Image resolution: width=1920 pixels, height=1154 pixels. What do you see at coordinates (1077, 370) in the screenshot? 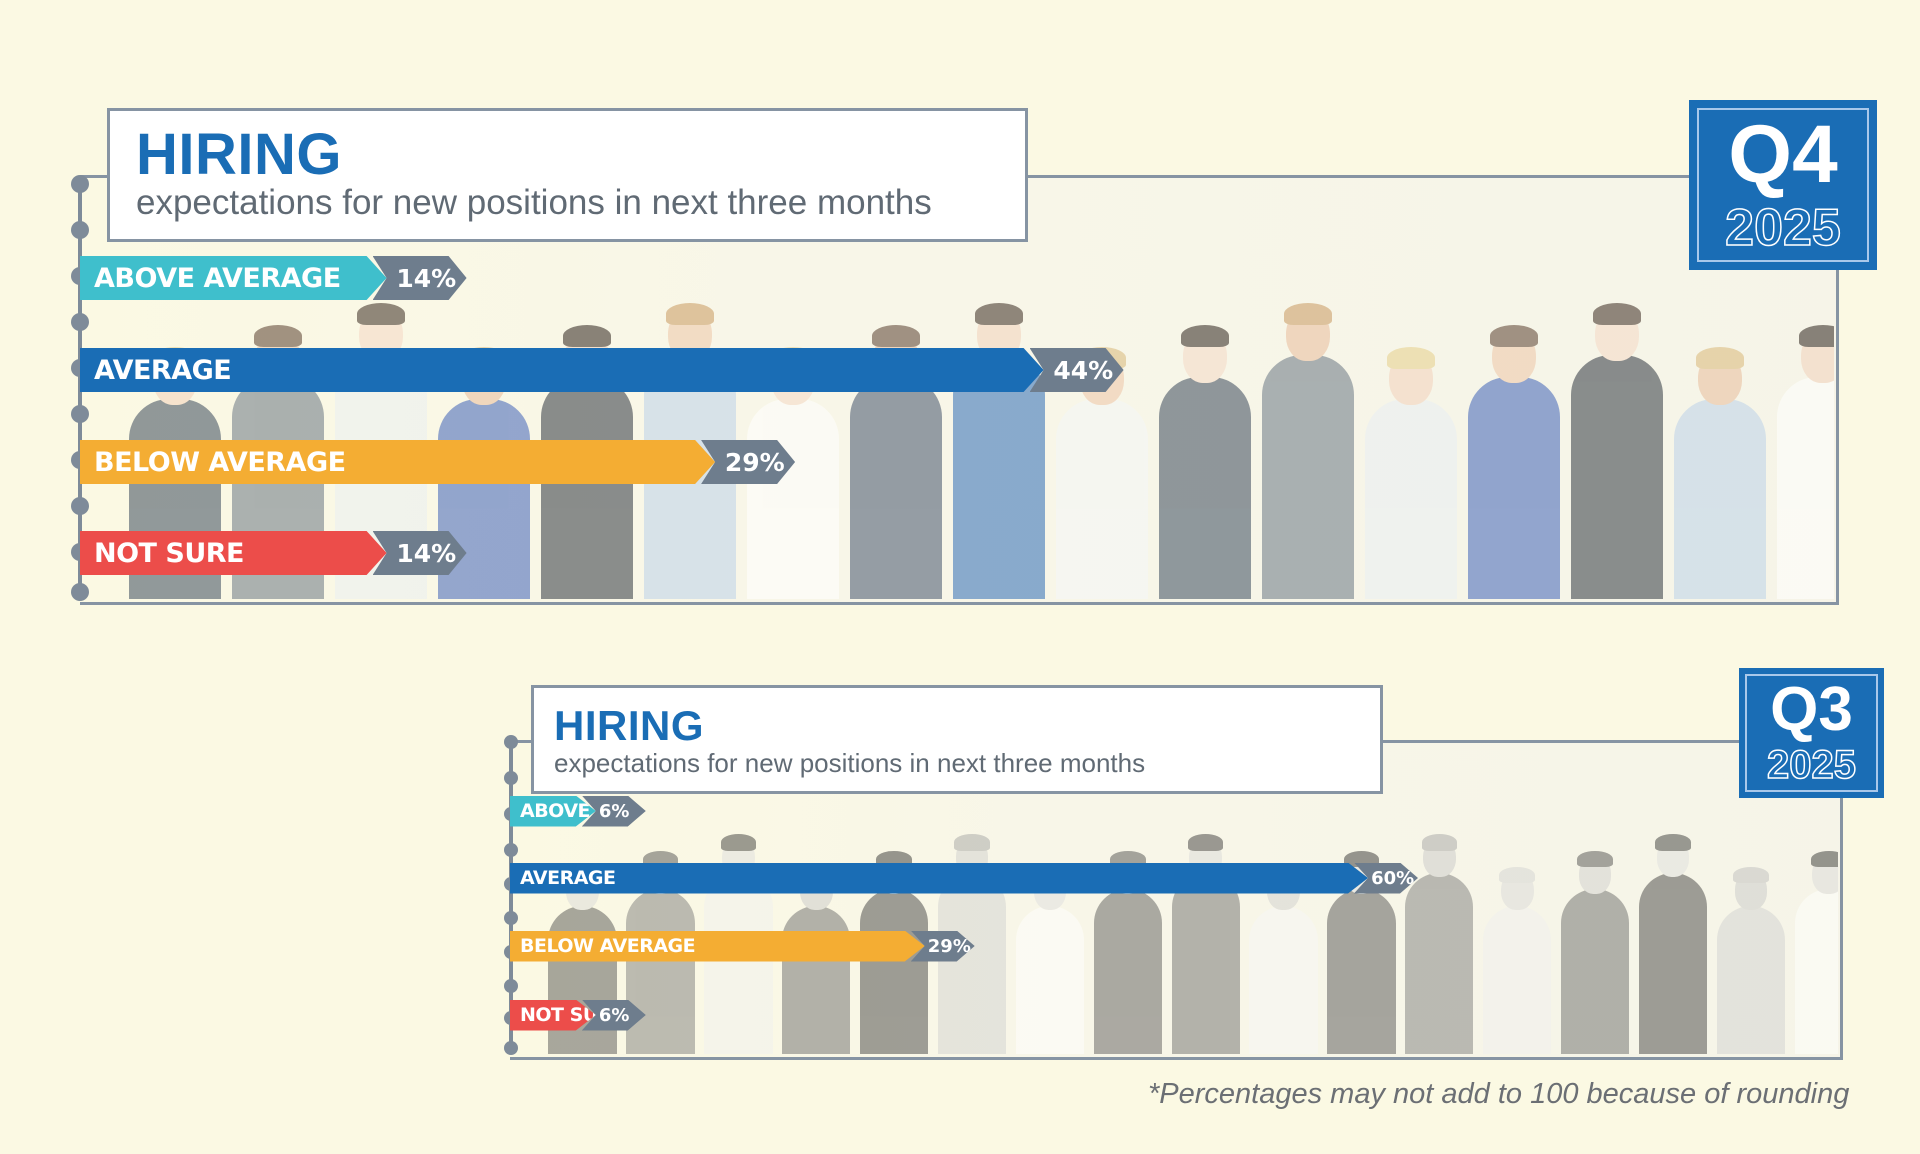
I see `q4-value-label: 44%` at bounding box center [1077, 370].